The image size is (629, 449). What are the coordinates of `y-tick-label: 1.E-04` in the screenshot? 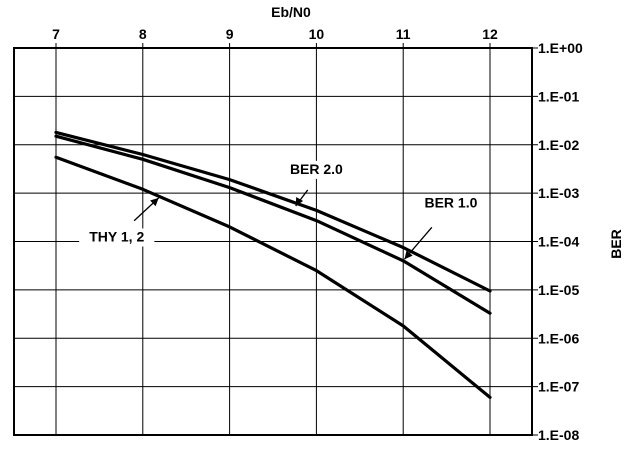 It's located at (558, 242).